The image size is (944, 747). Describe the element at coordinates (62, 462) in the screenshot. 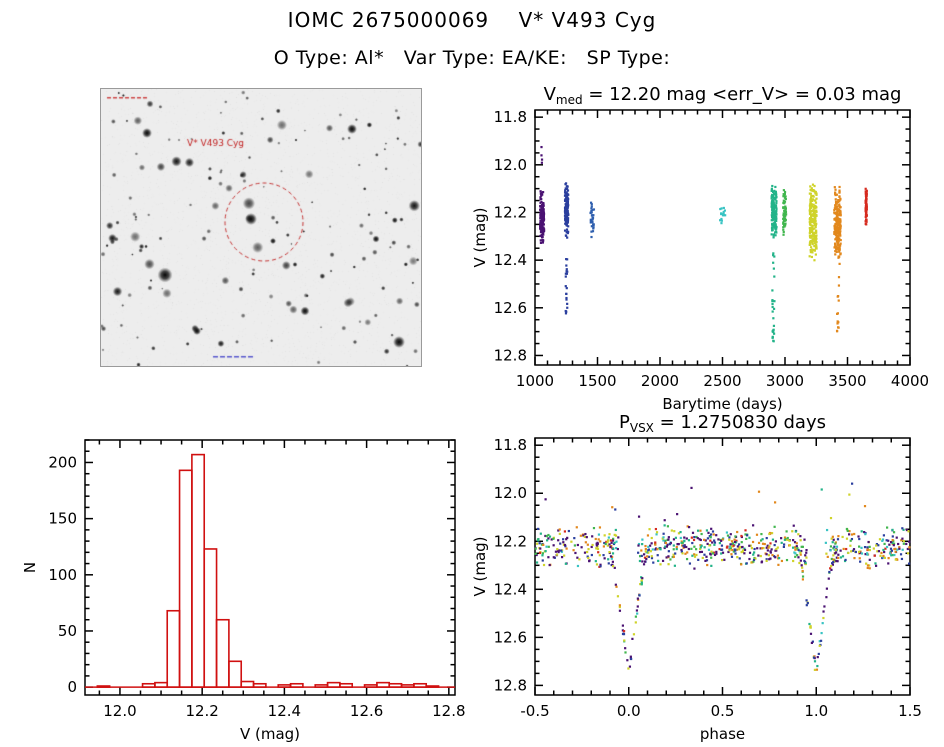

I see `svg-text: 200` at that location.